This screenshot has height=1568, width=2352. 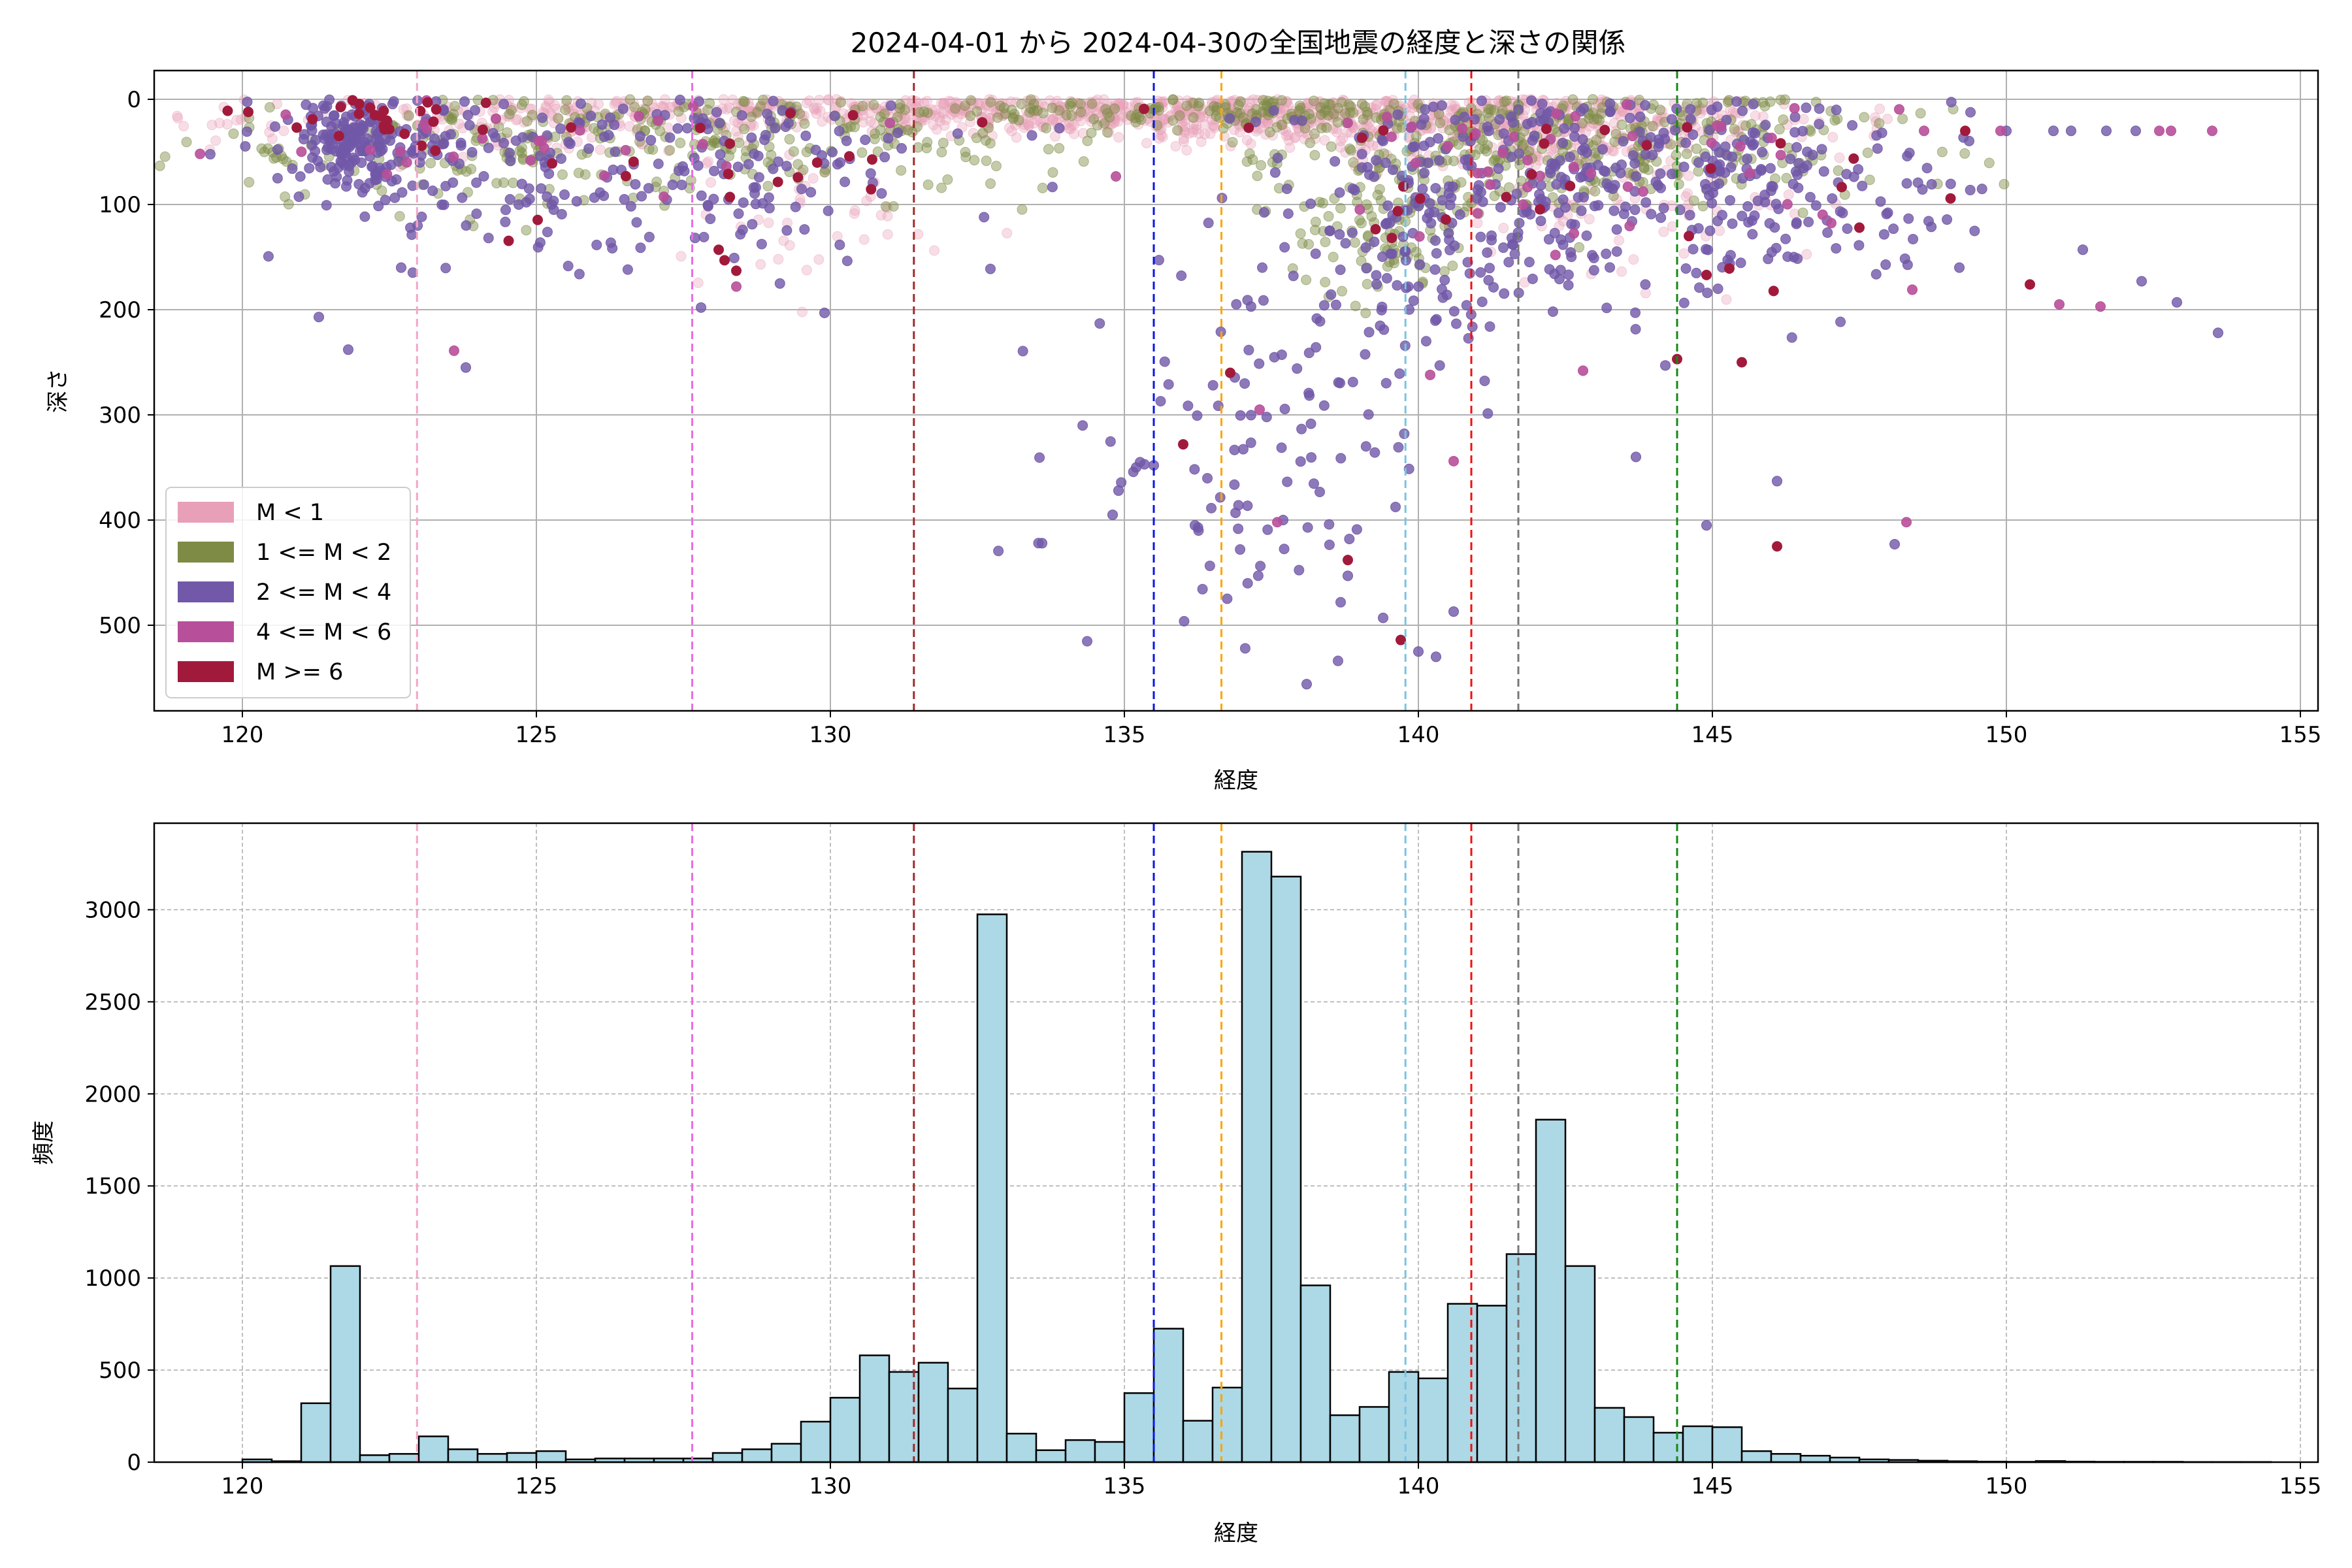 What do you see at coordinates (112, 1186) in the screenshot?
I see `hist-y-tick-label: 1500` at bounding box center [112, 1186].